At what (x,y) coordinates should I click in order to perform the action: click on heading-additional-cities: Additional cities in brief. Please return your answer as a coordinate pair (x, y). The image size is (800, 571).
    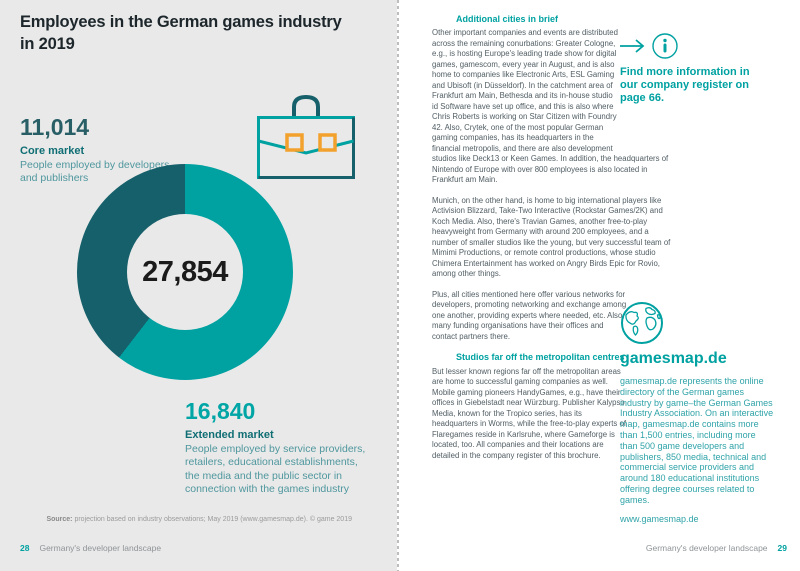
    Looking at the image, I should click on (507, 19).